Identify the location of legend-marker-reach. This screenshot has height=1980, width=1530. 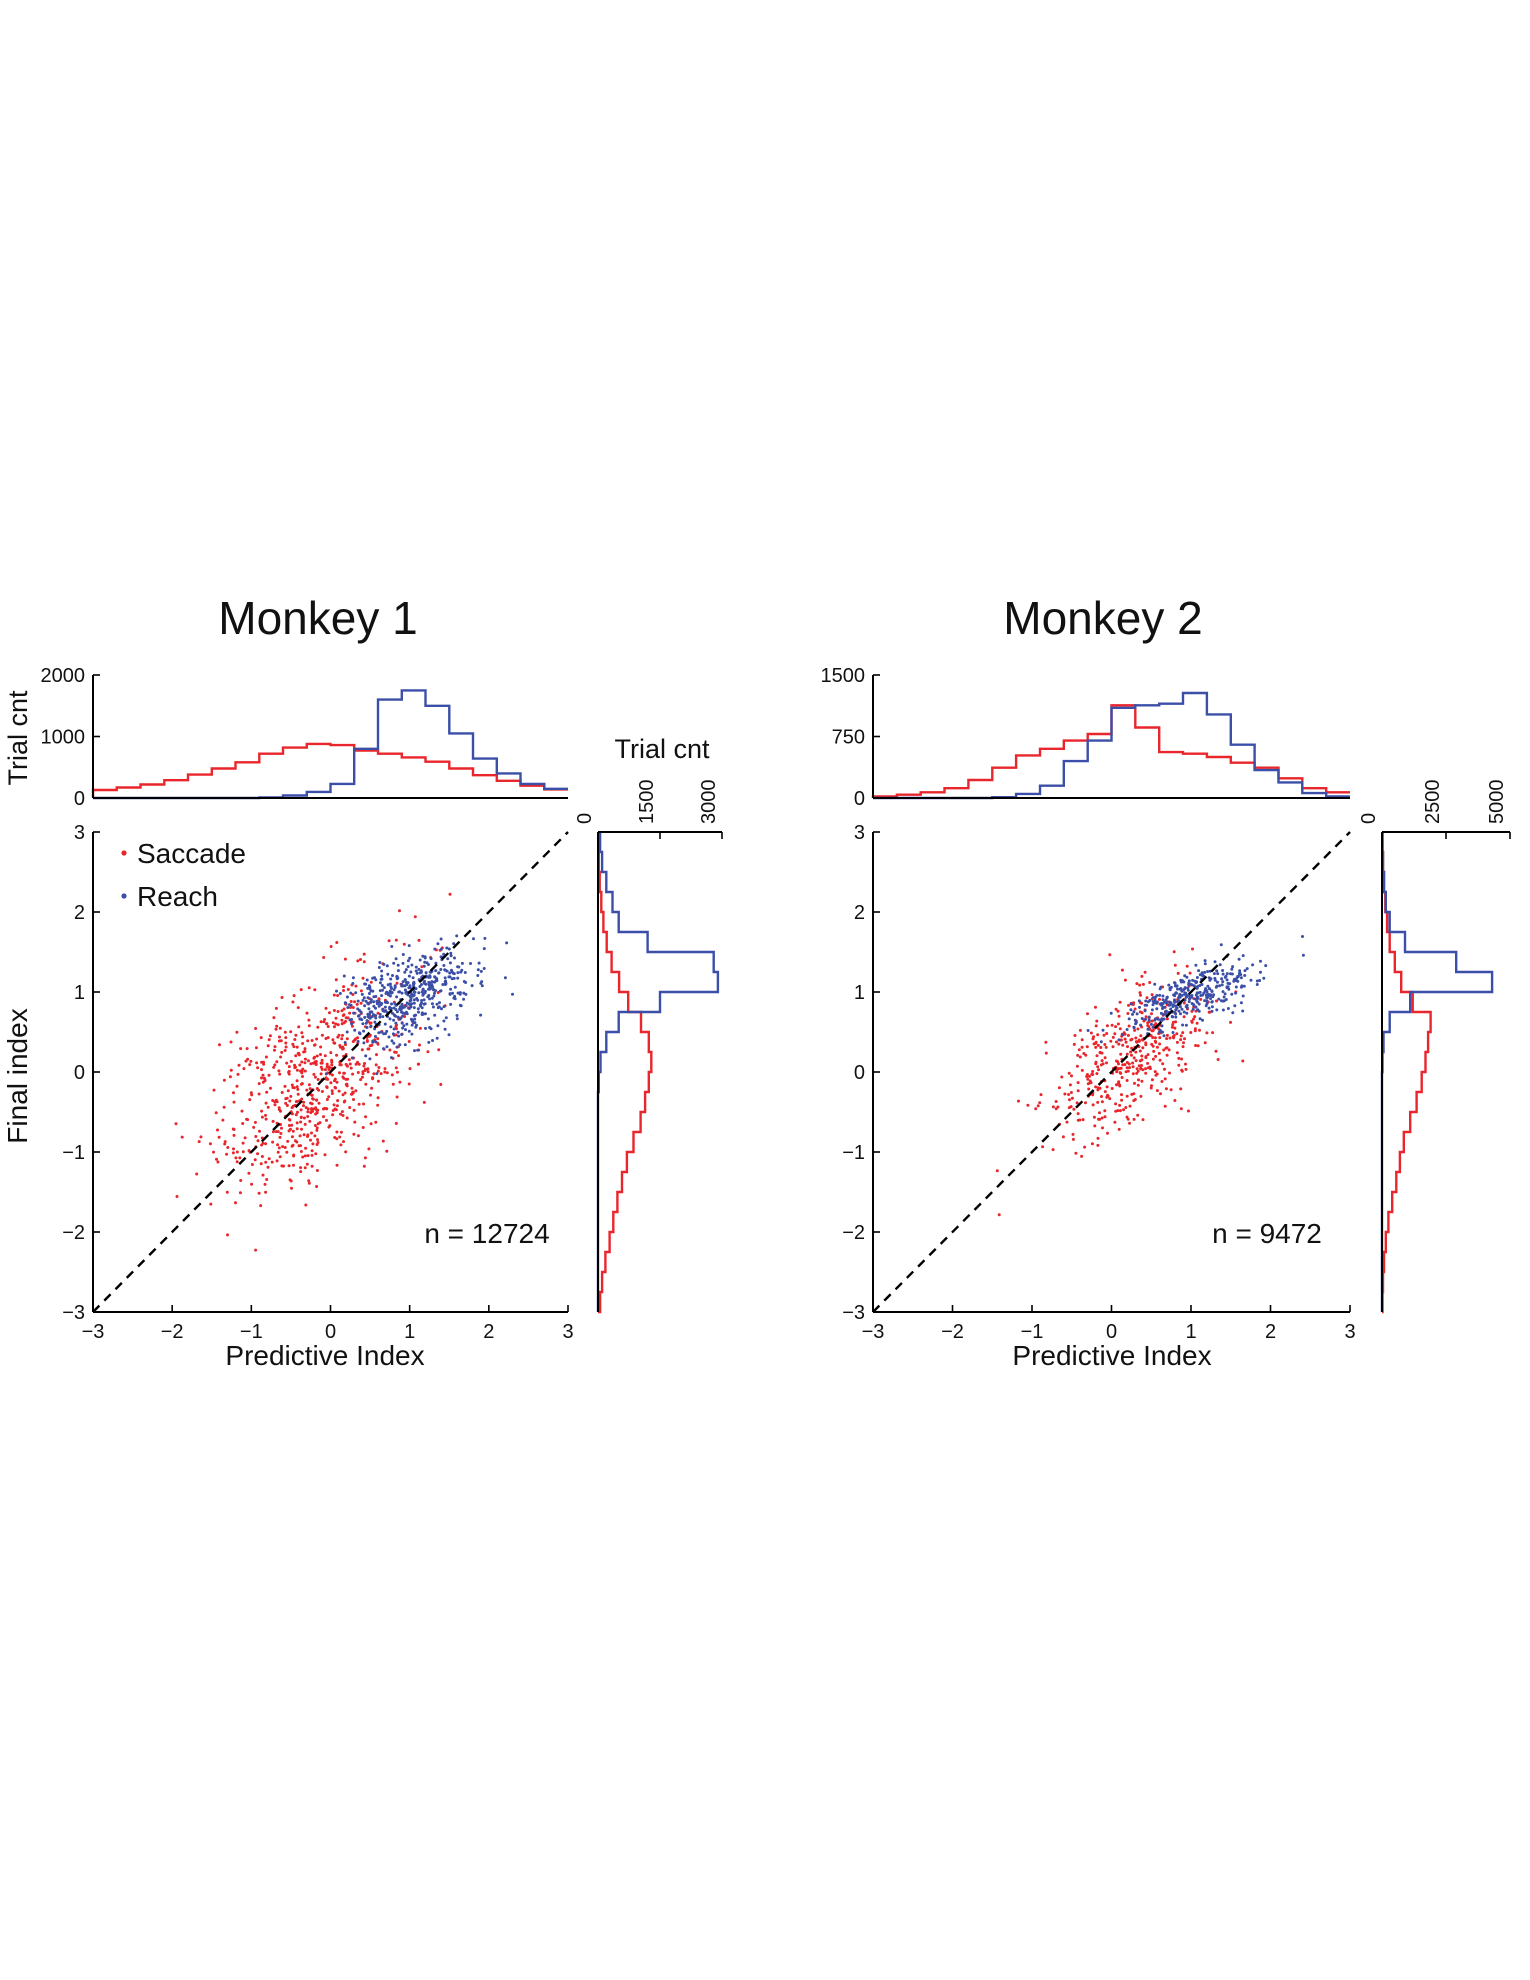
(124, 896).